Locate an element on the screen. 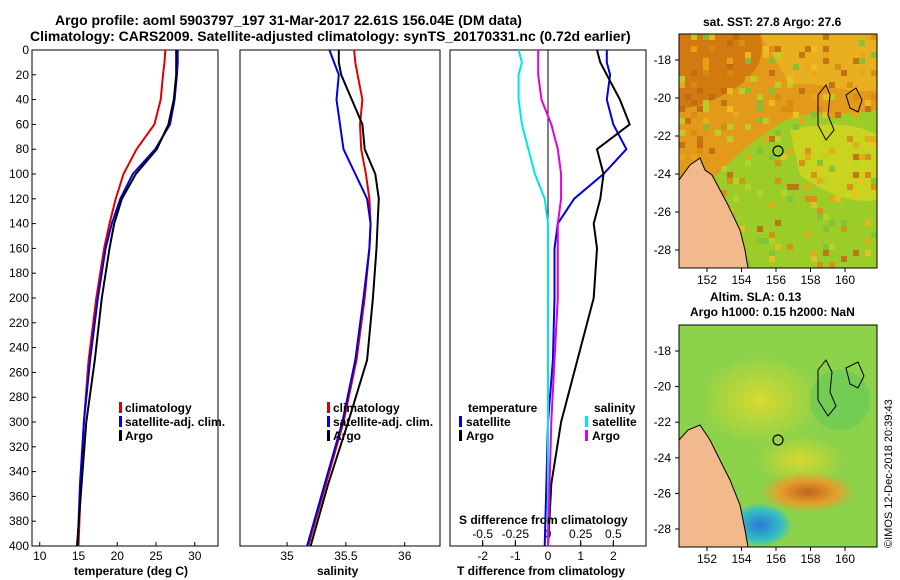  depth-tick-label: 60 is located at coordinates (23, 124).